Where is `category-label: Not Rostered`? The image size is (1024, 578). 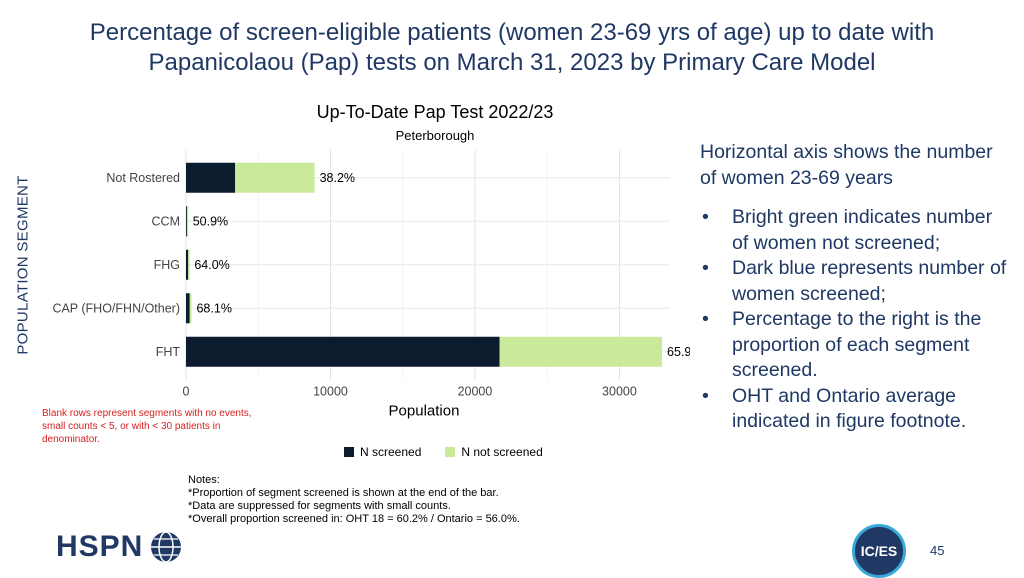 category-label: Not Rostered is located at coordinates (143, 178).